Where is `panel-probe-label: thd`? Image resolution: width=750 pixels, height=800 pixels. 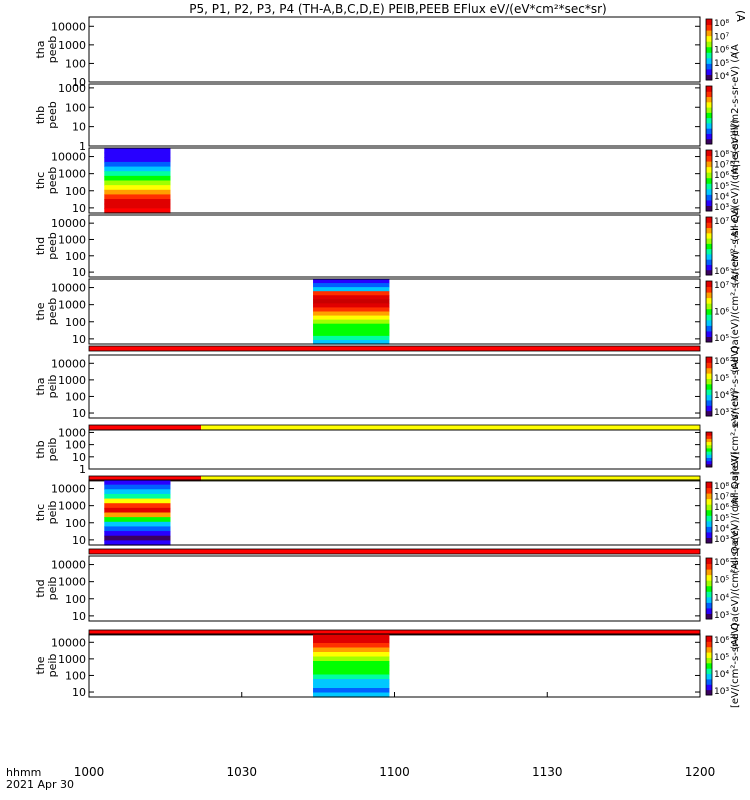
panel-probe-label: thd is located at coordinates (40, 588).